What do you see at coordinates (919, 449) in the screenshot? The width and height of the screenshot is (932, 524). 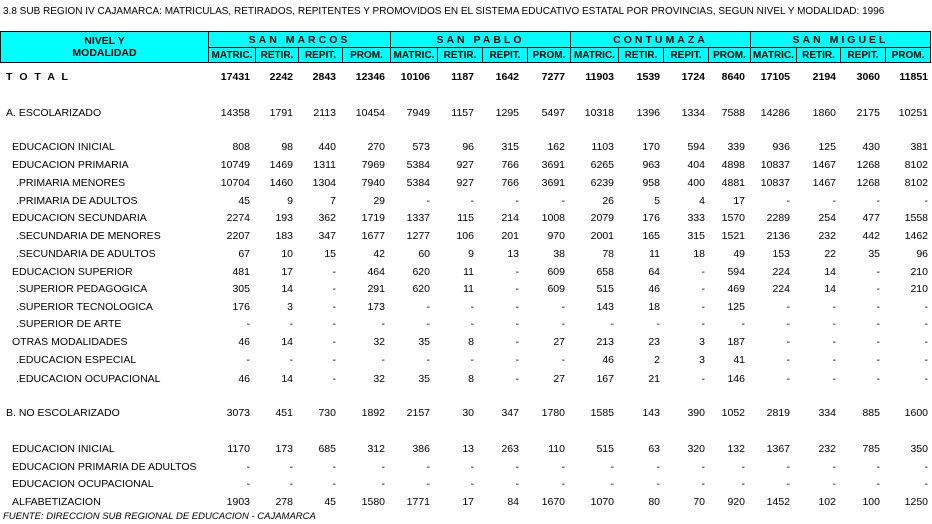 I see `cell-value: 350` at bounding box center [919, 449].